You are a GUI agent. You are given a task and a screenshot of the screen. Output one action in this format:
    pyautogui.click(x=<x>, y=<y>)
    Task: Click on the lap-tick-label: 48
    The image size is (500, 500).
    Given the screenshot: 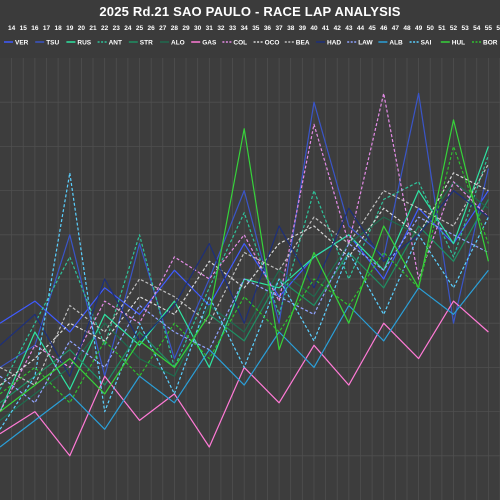 What is the action you would take?
    pyautogui.click(x=407, y=28)
    